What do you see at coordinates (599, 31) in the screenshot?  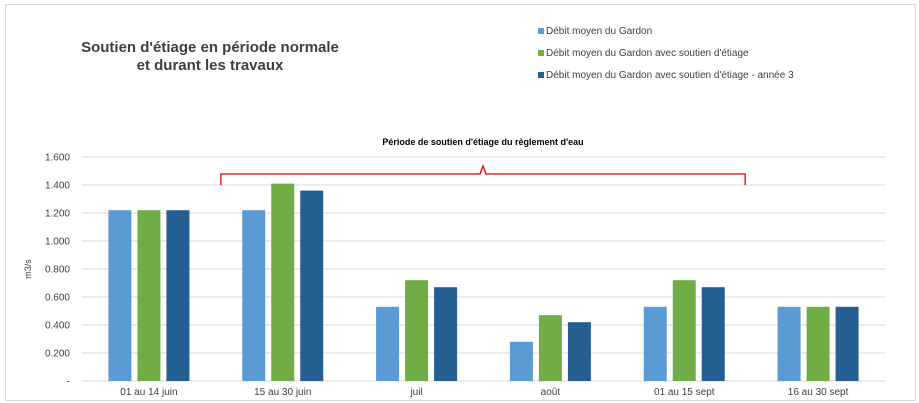 I see `legend-label-series-1: Débit moyen du Gardon` at bounding box center [599, 31].